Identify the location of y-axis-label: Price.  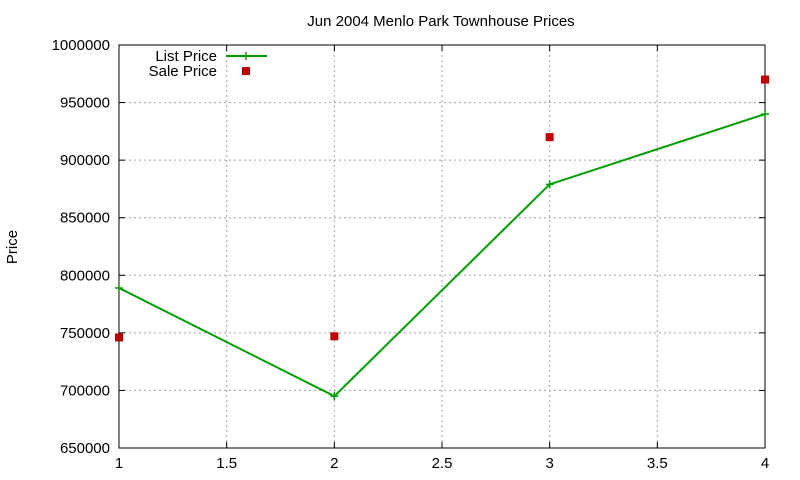
(12, 247).